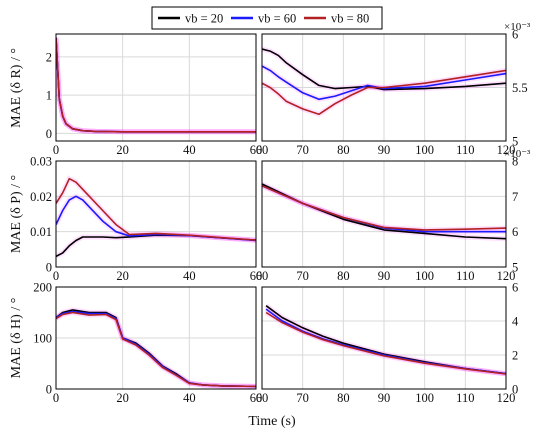  I want to click on y-tick-label: 1, so click(49, 96).